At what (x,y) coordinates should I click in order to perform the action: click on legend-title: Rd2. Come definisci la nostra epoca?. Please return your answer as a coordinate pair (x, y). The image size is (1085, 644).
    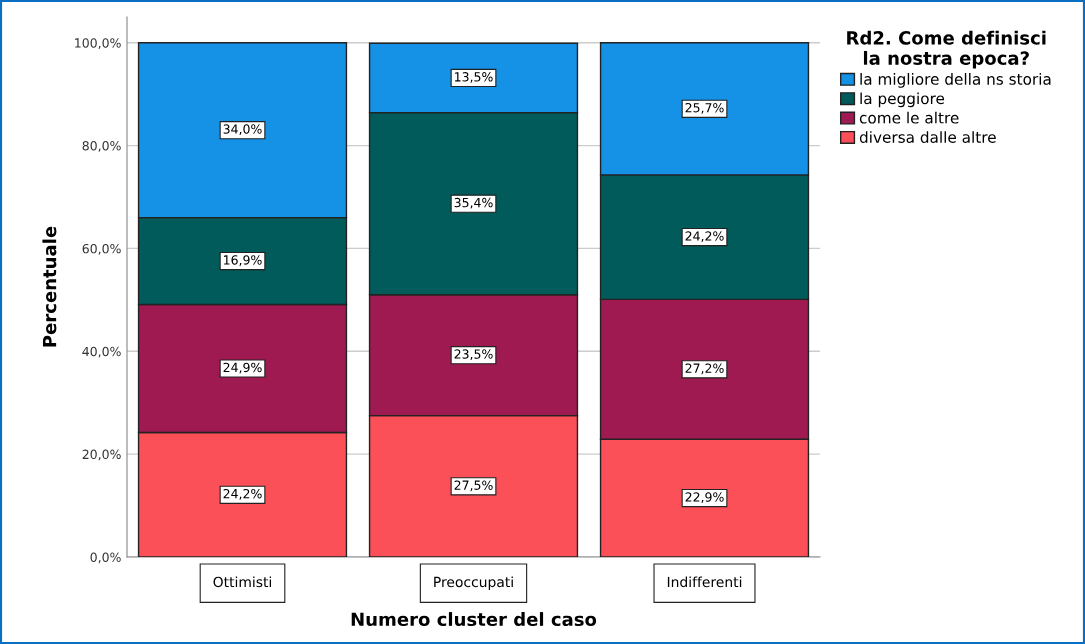
    Looking at the image, I should click on (946, 49).